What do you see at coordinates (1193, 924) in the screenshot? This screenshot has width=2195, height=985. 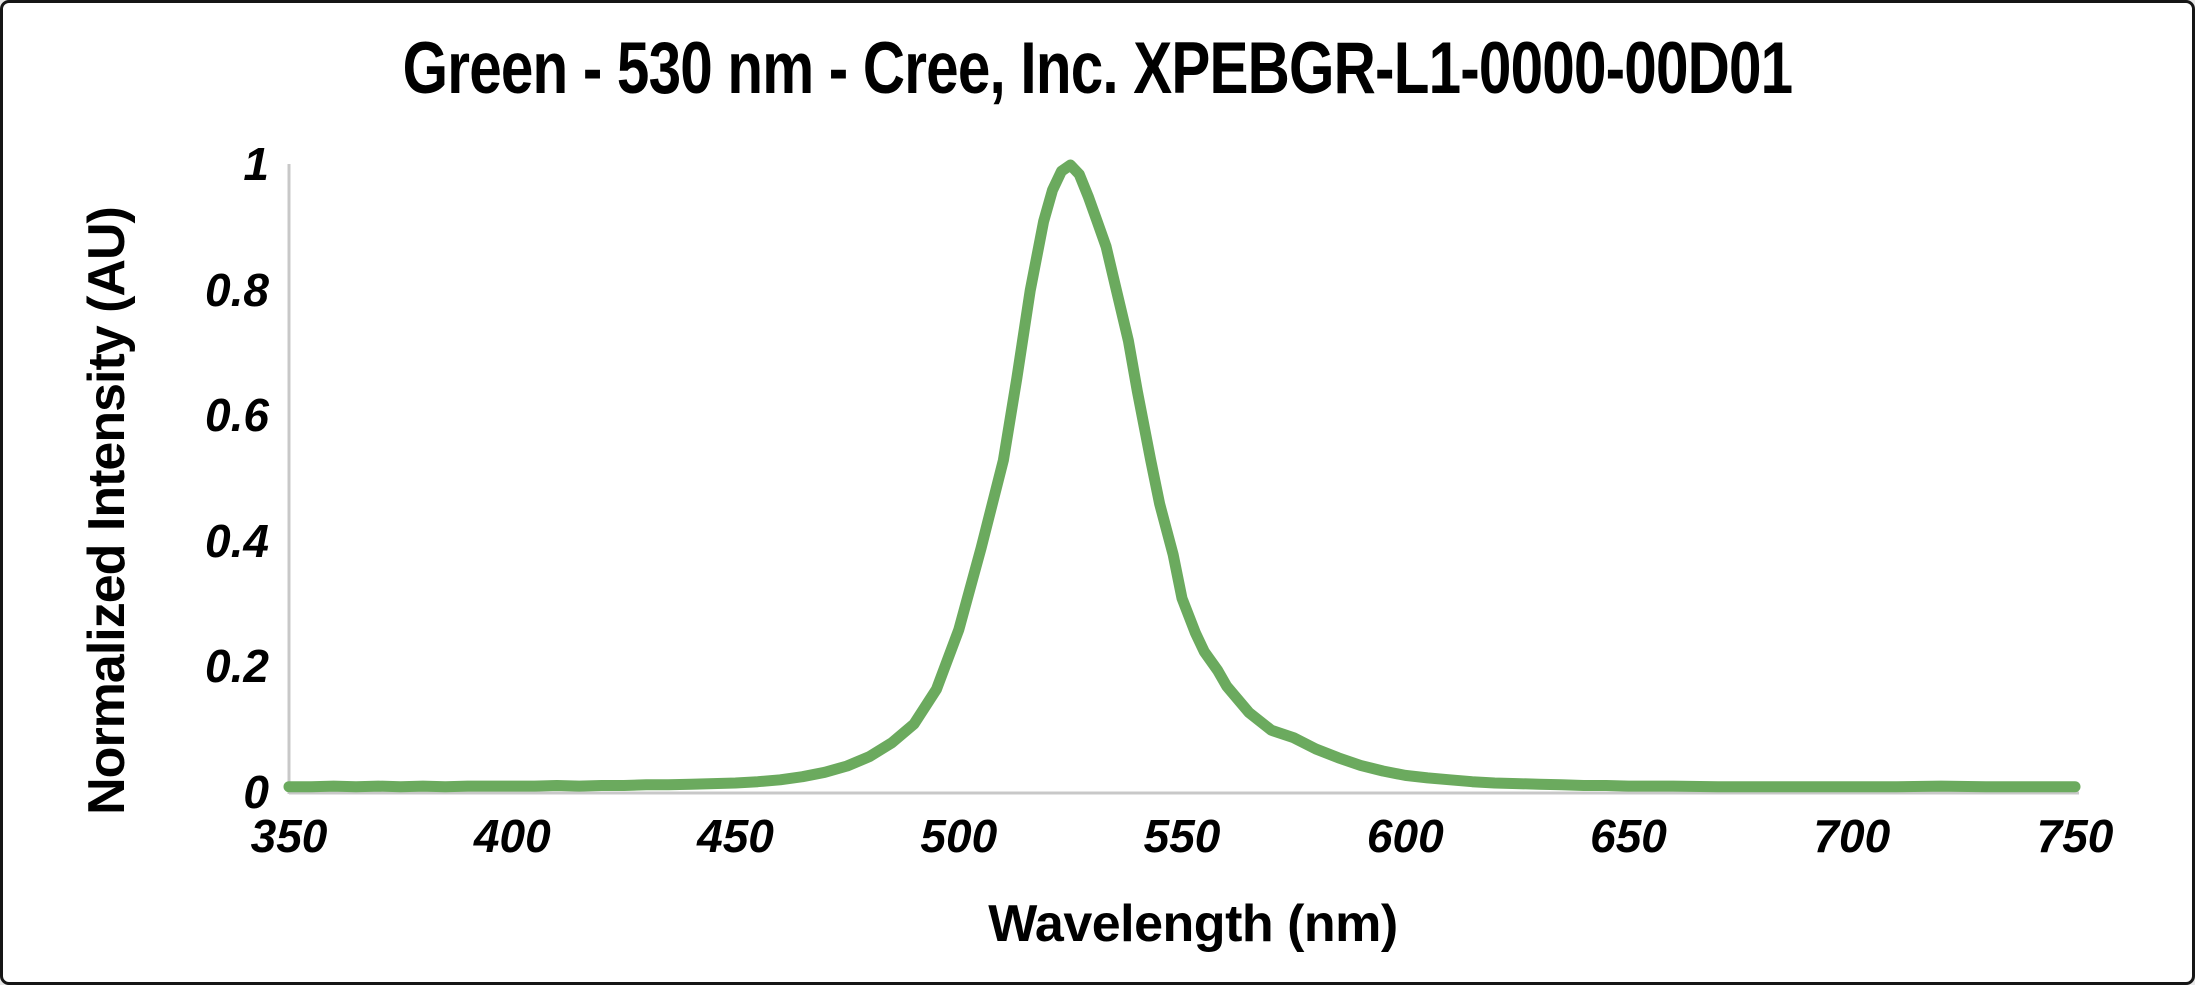 I see `x-axis-title: Wavelength (nm)` at bounding box center [1193, 924].